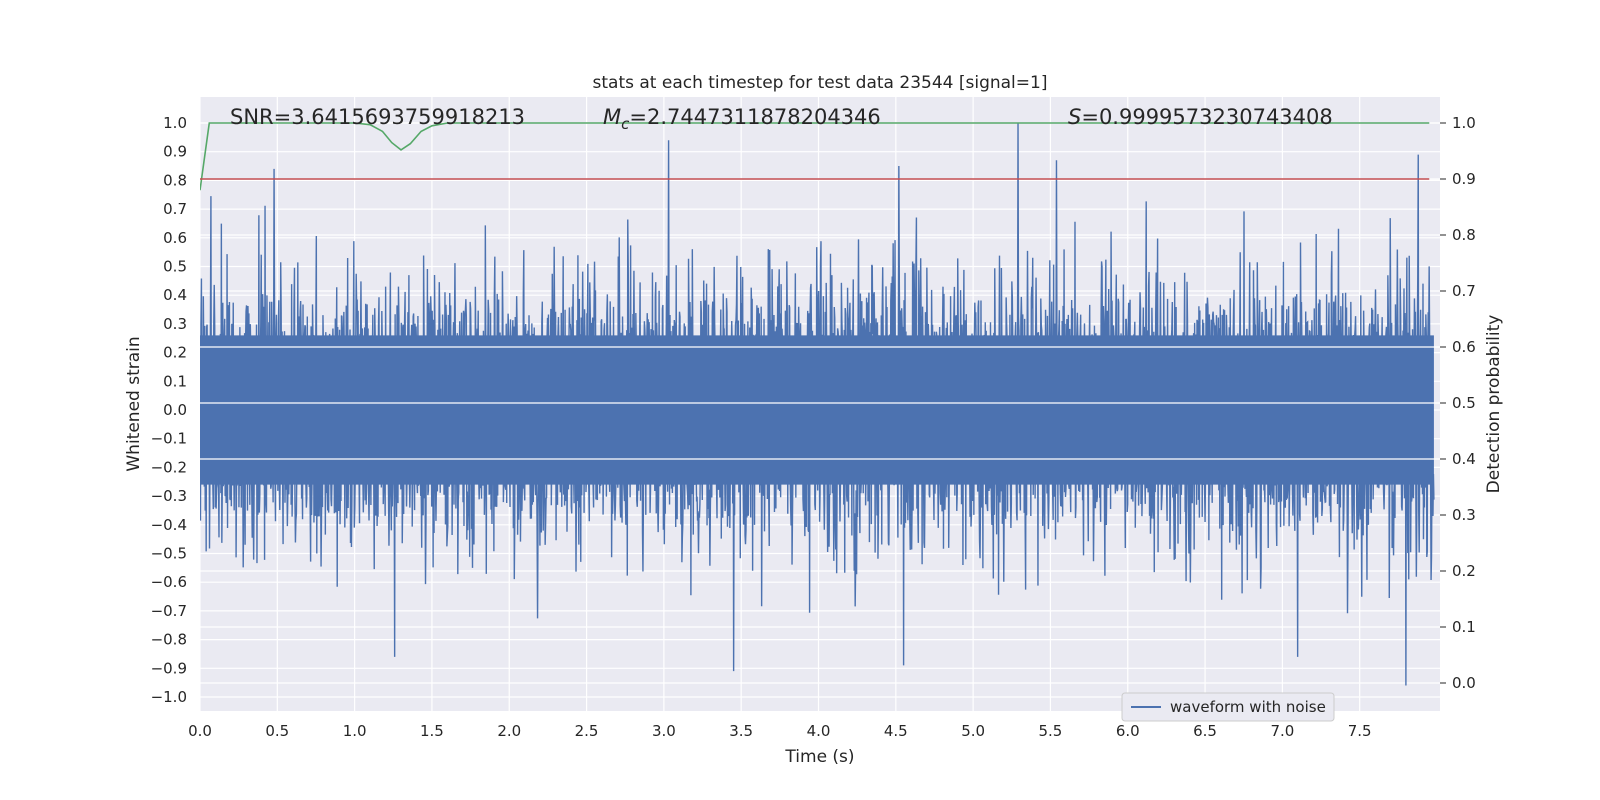 This screenshot has width=1600, height=800. What do you see at coordinates (175, 324) in the screenshot?
I see `left-y-tick-label: 0.3` at bounding box center [175, 324].